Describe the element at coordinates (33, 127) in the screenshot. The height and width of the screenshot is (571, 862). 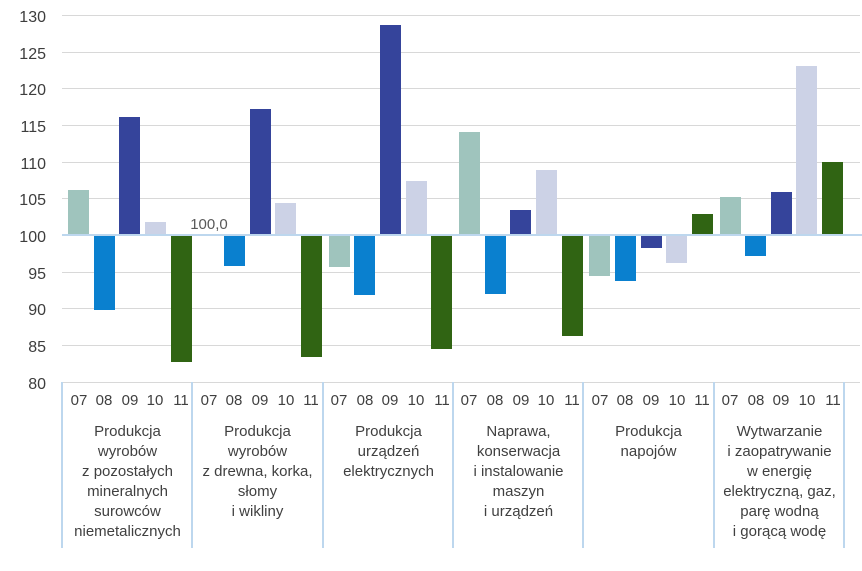
I see `y-tick-label: 115` at that location.